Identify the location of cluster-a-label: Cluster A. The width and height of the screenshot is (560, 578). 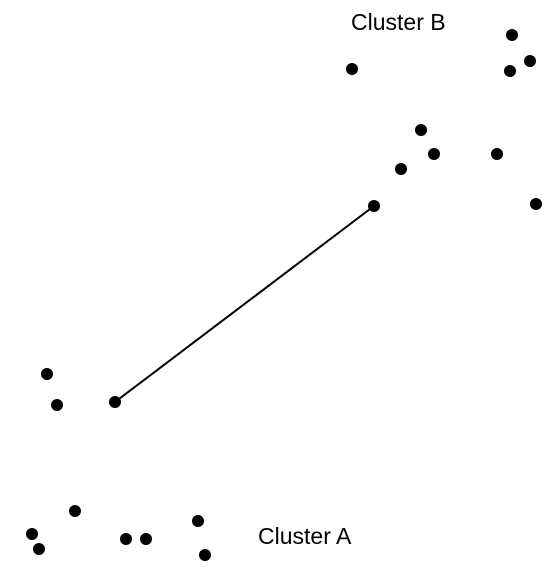
(305, 536).